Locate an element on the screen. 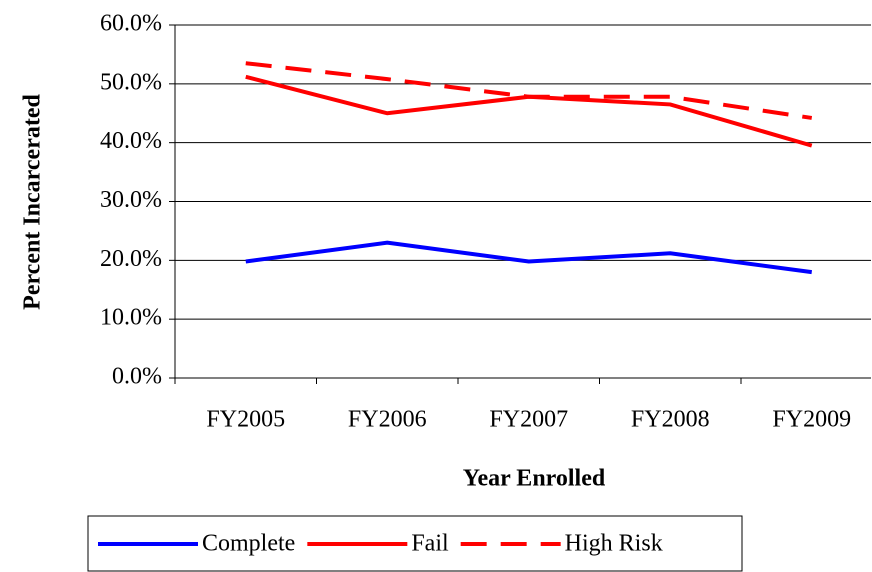 The width and height of the screenshot is (872, 572). x-tick-label: FY2005 is located at coordinates (245, 420).